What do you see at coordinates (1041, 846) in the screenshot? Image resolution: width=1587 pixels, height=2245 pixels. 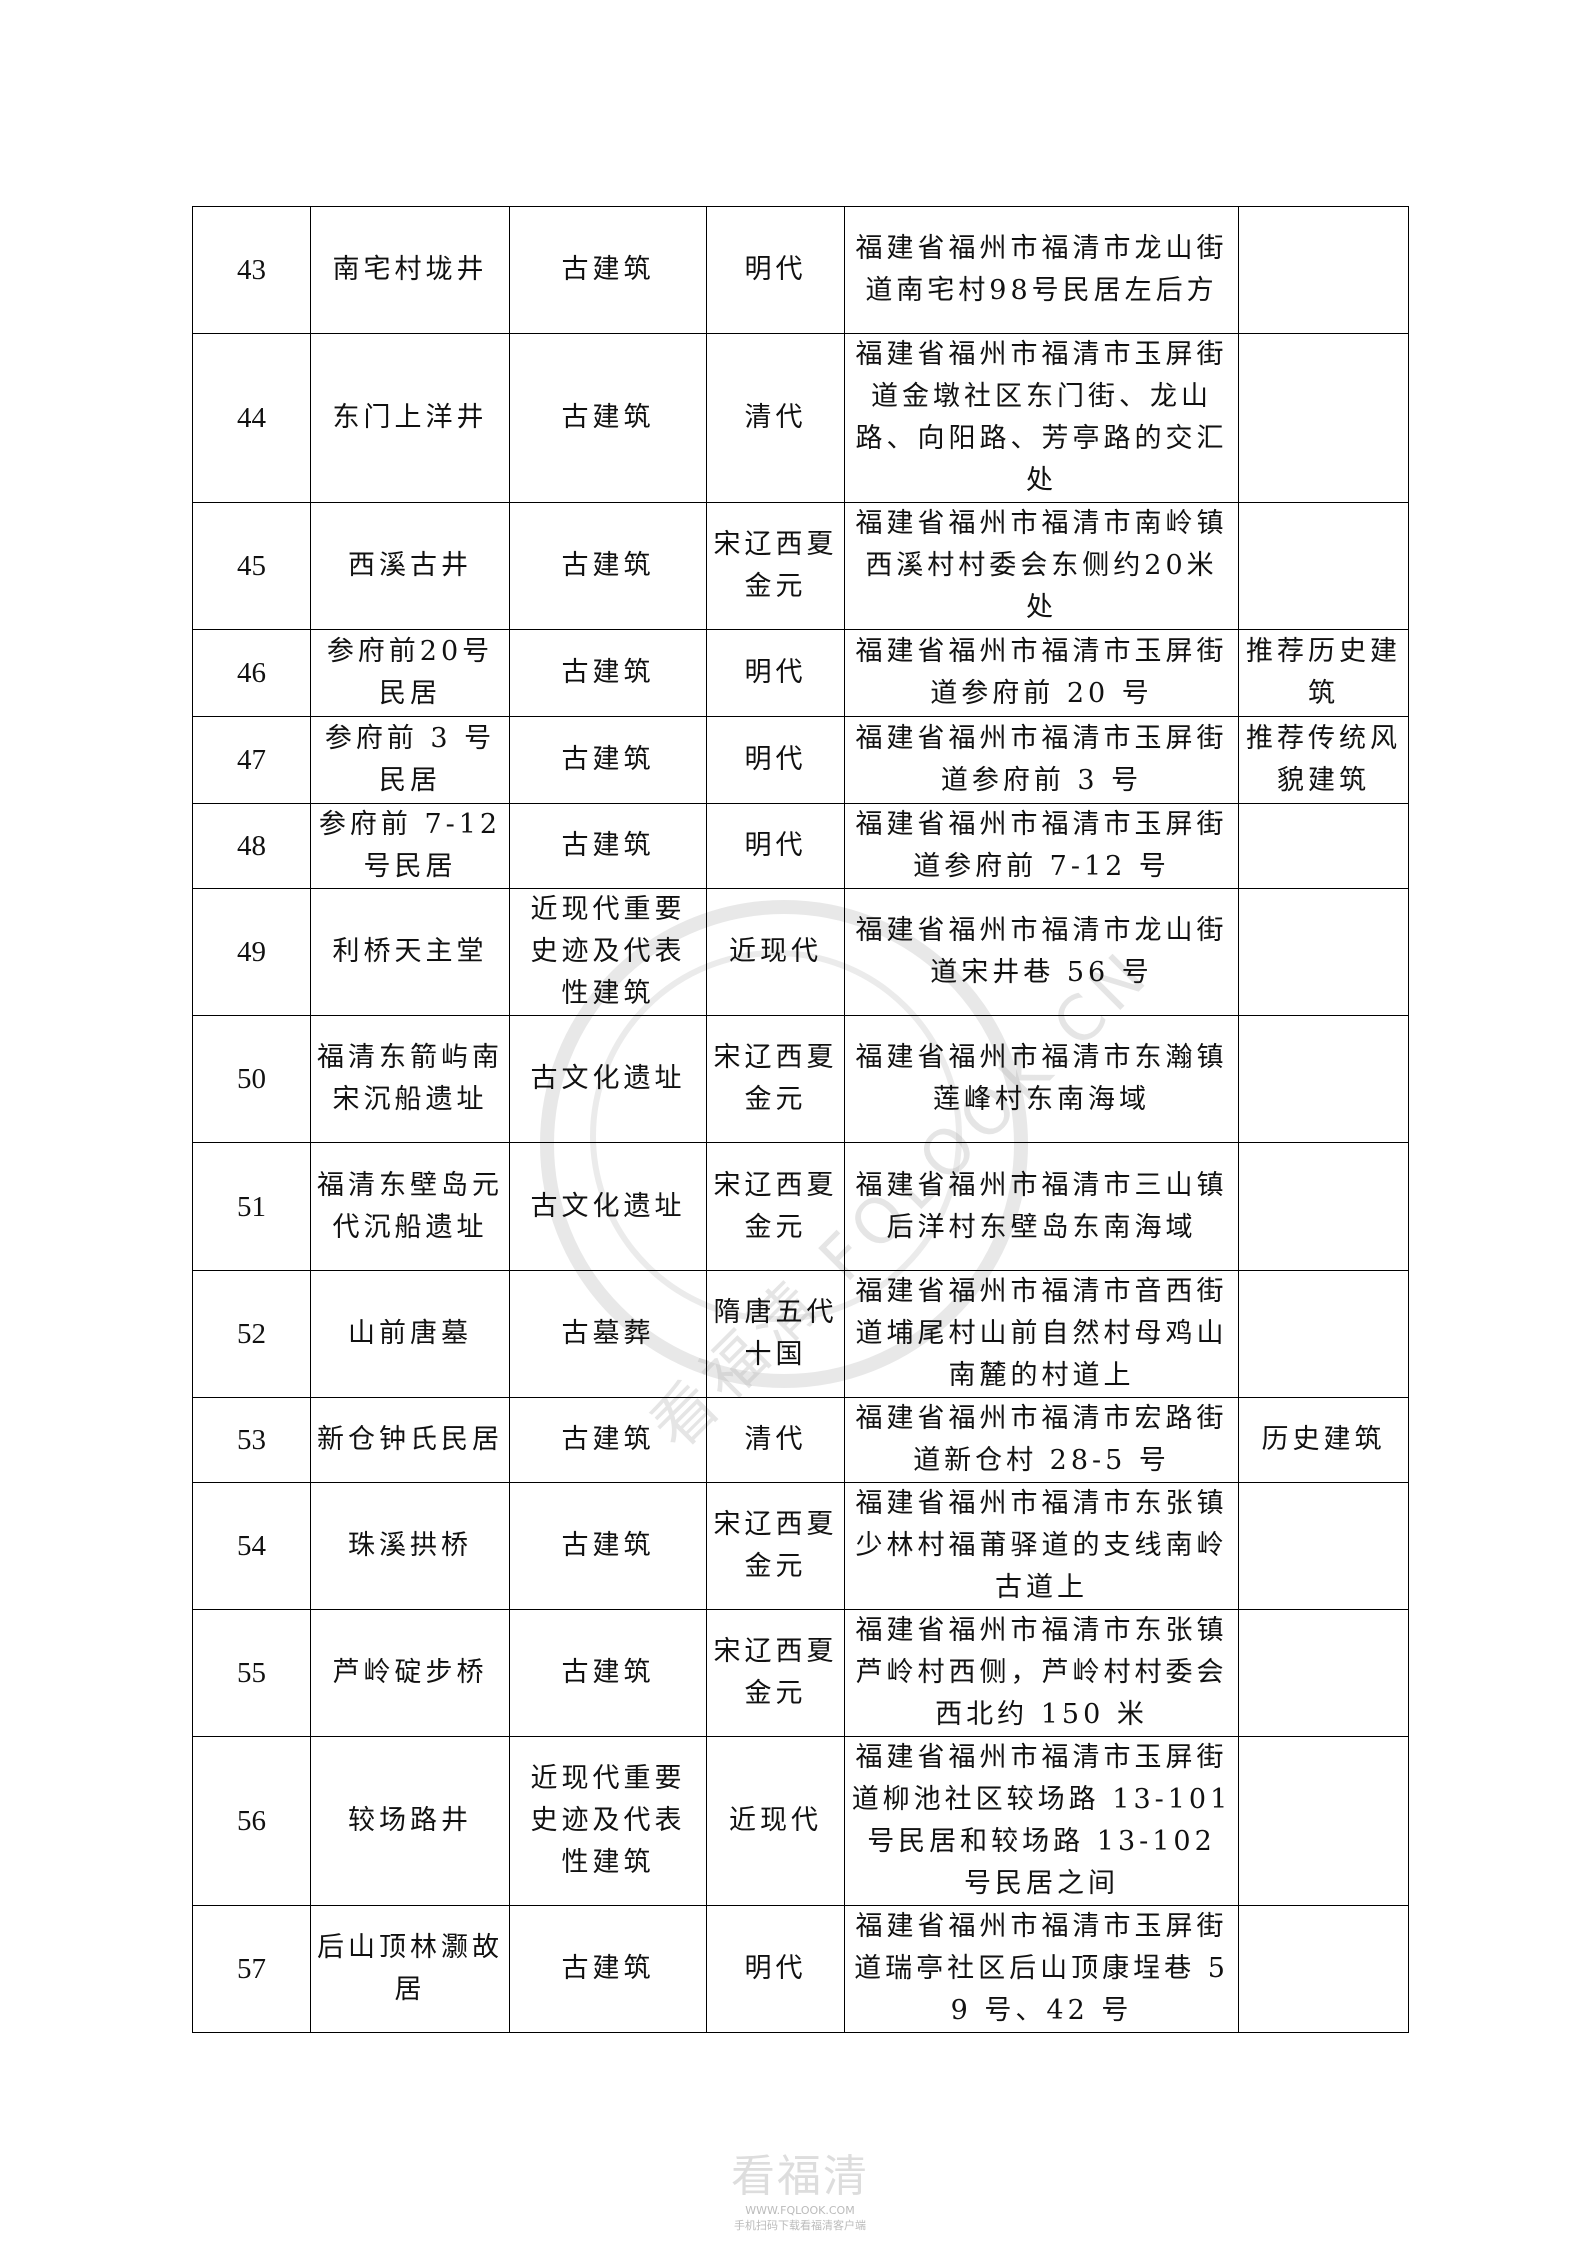 I see `heritage-address: 福建省福州市福清市玉屏街道参府前 7-12 号` at bounding box center [1041, 846].